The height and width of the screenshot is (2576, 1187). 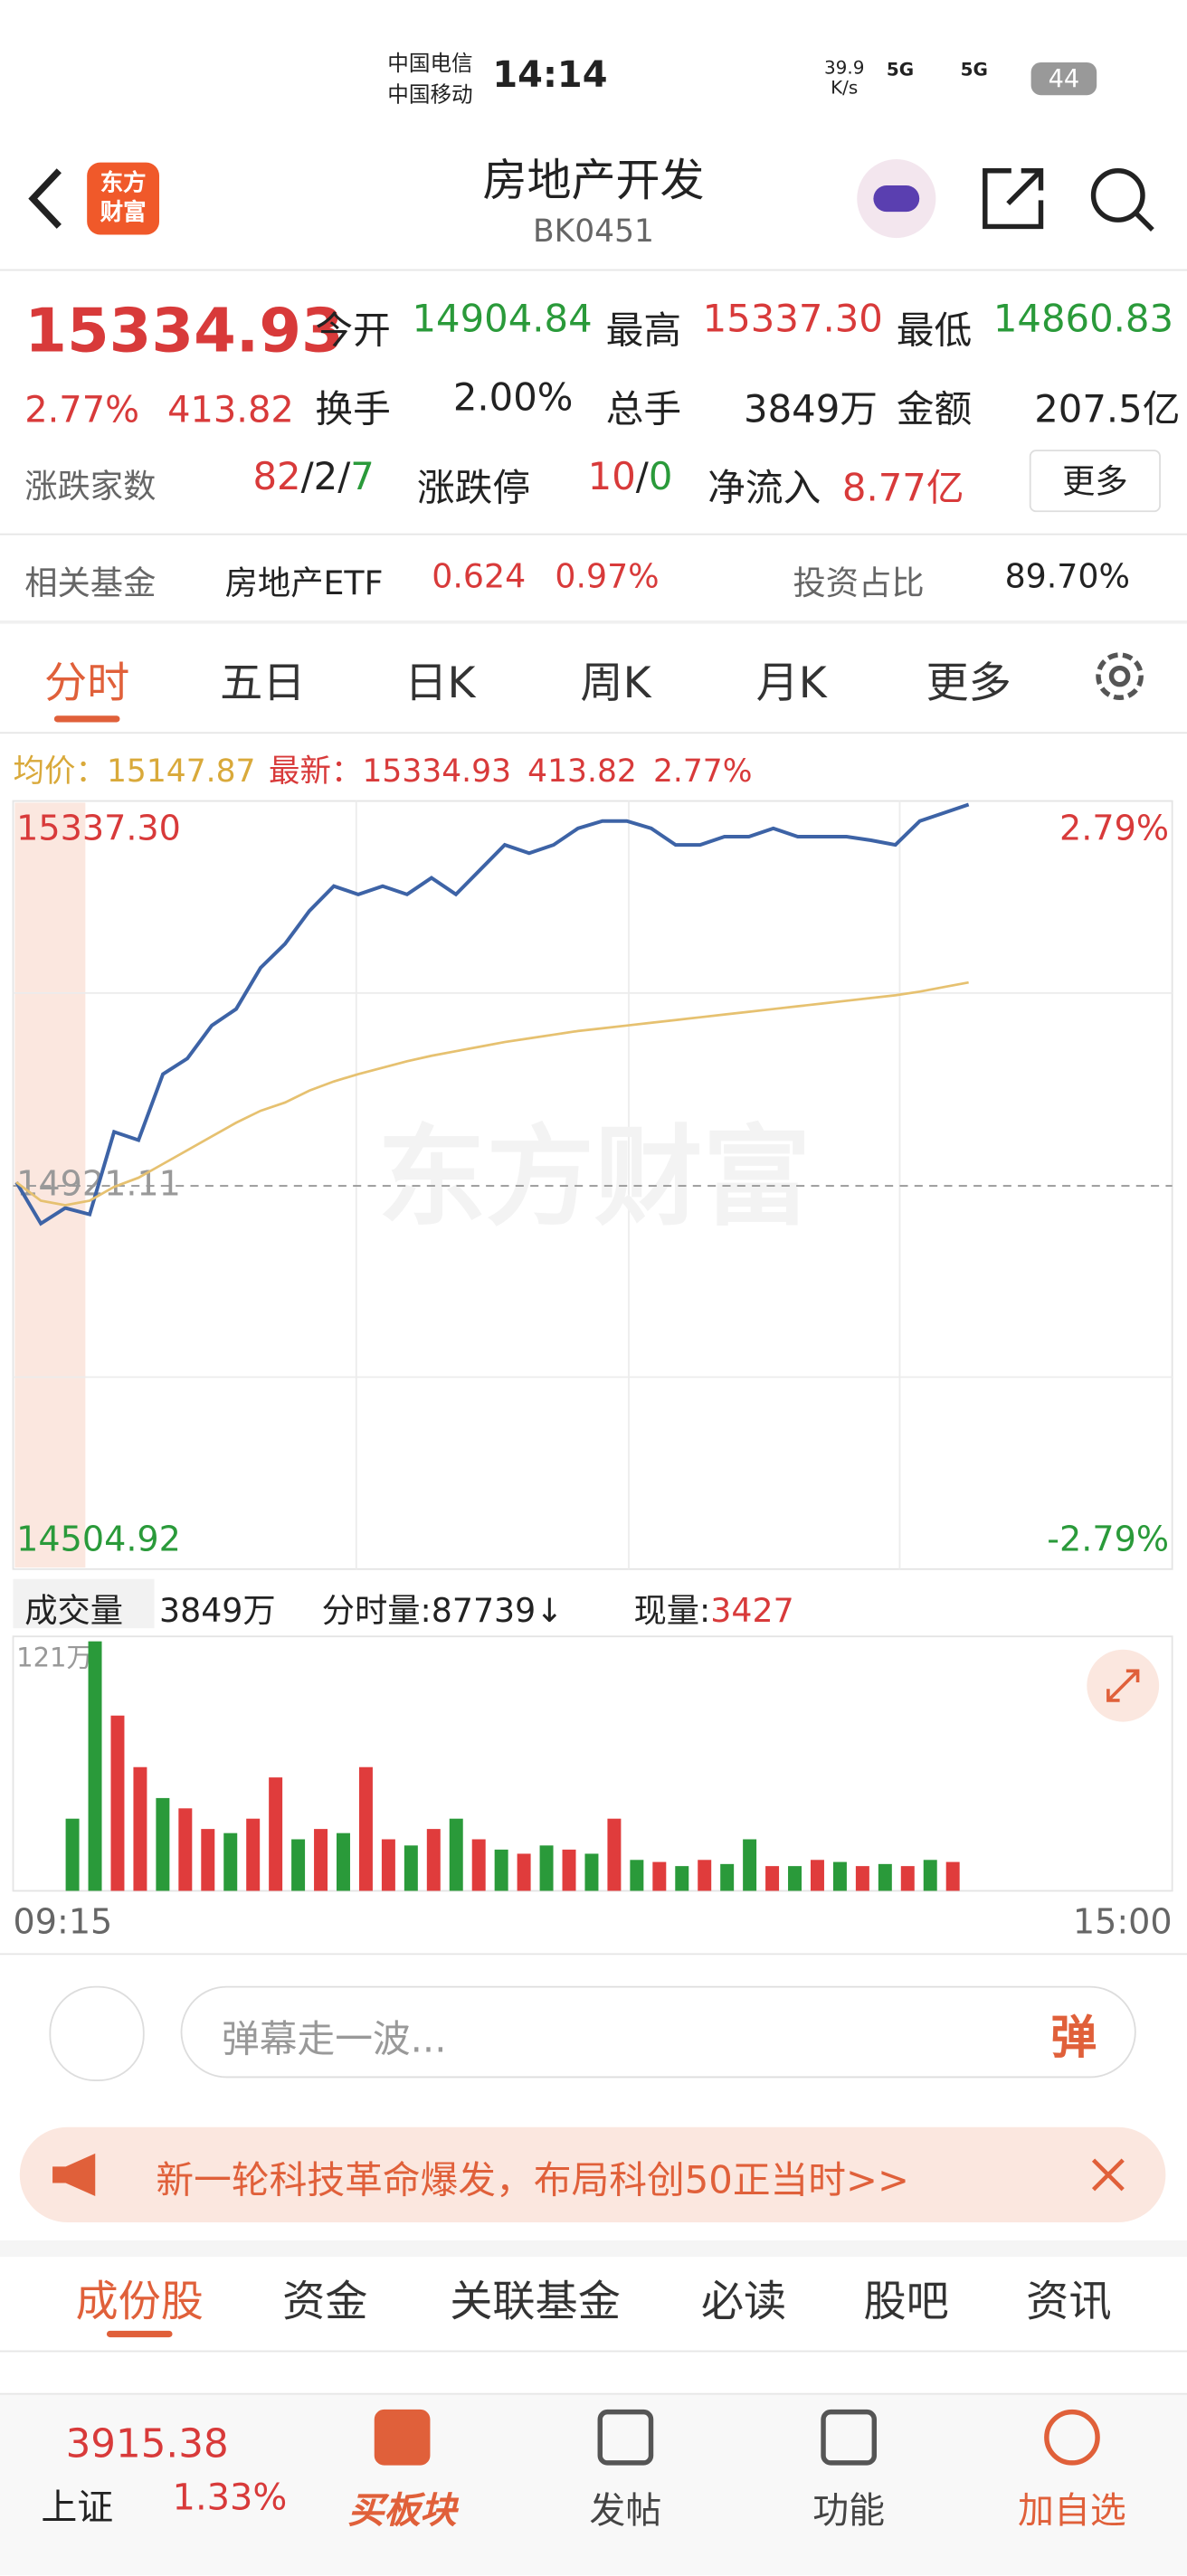 I want to click on latest: 15334.93, so click(x=437, y=771).